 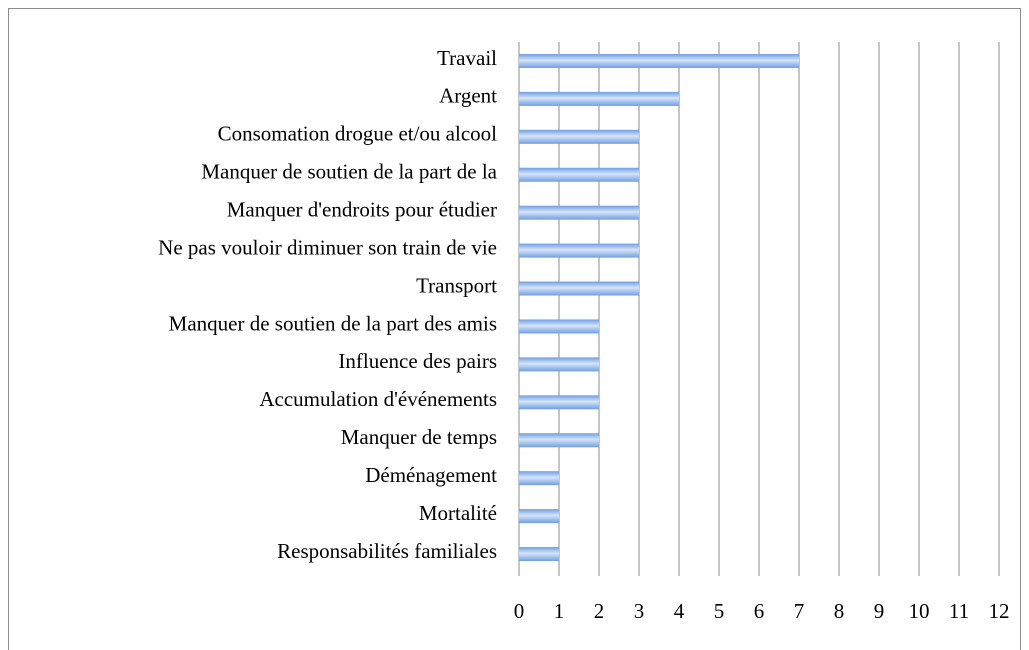 I want to click on y-tick-label: Mortalité, so click(x=458, y=513).